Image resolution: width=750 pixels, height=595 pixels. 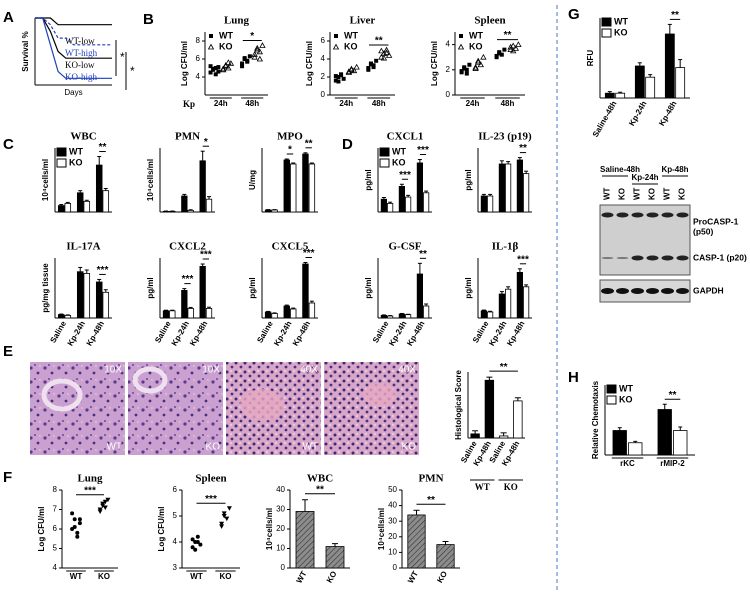 What do you see at coordinates (55, 548) in the screenshot?
I see `y-tick-label: 5` at bounding box center [55, 548].